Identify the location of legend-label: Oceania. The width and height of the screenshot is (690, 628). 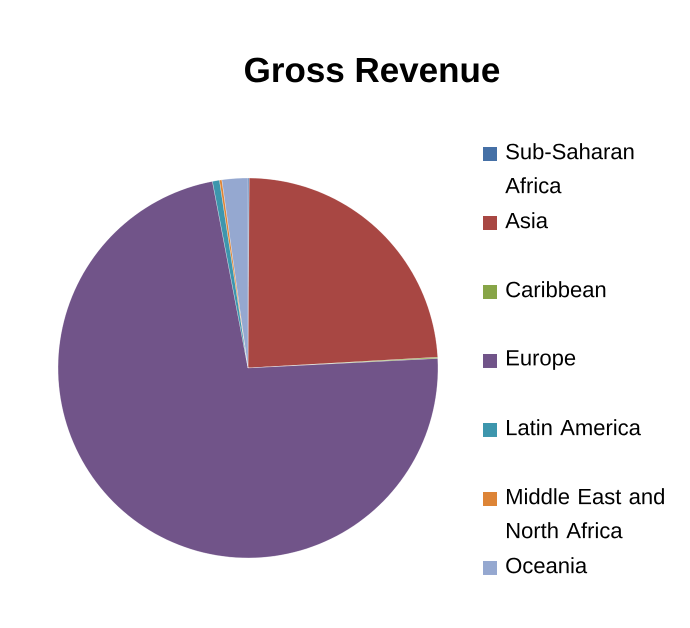
(547, 565).